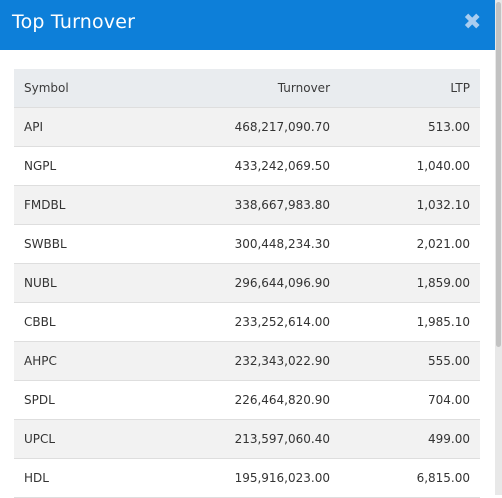 The height and width of the screenshot is (498, 502). What do you see at coordinates (410, 439) in the screenshot?
I see `cell-ltp: 499.00` at bounding box center [410, 439].